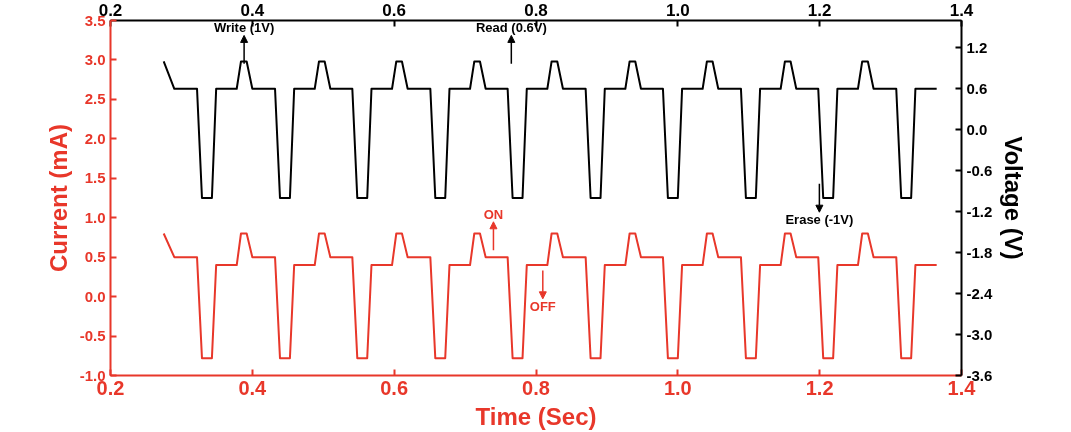 The image size is (1071, 432). What do you see at coordinates (95, 257) in the screenshot?
I see `y-tick-label: 0.5` at bounding box center [95, 257].